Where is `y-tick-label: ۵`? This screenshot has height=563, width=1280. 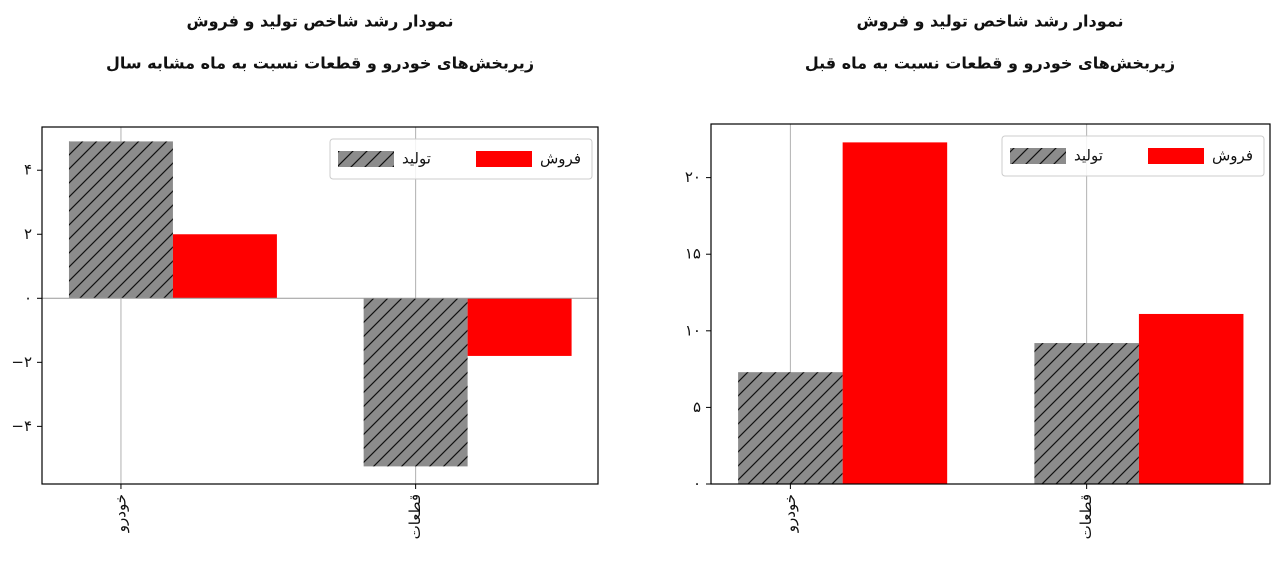 y-tick-label: ۵ is located at coordinates (697, 407).